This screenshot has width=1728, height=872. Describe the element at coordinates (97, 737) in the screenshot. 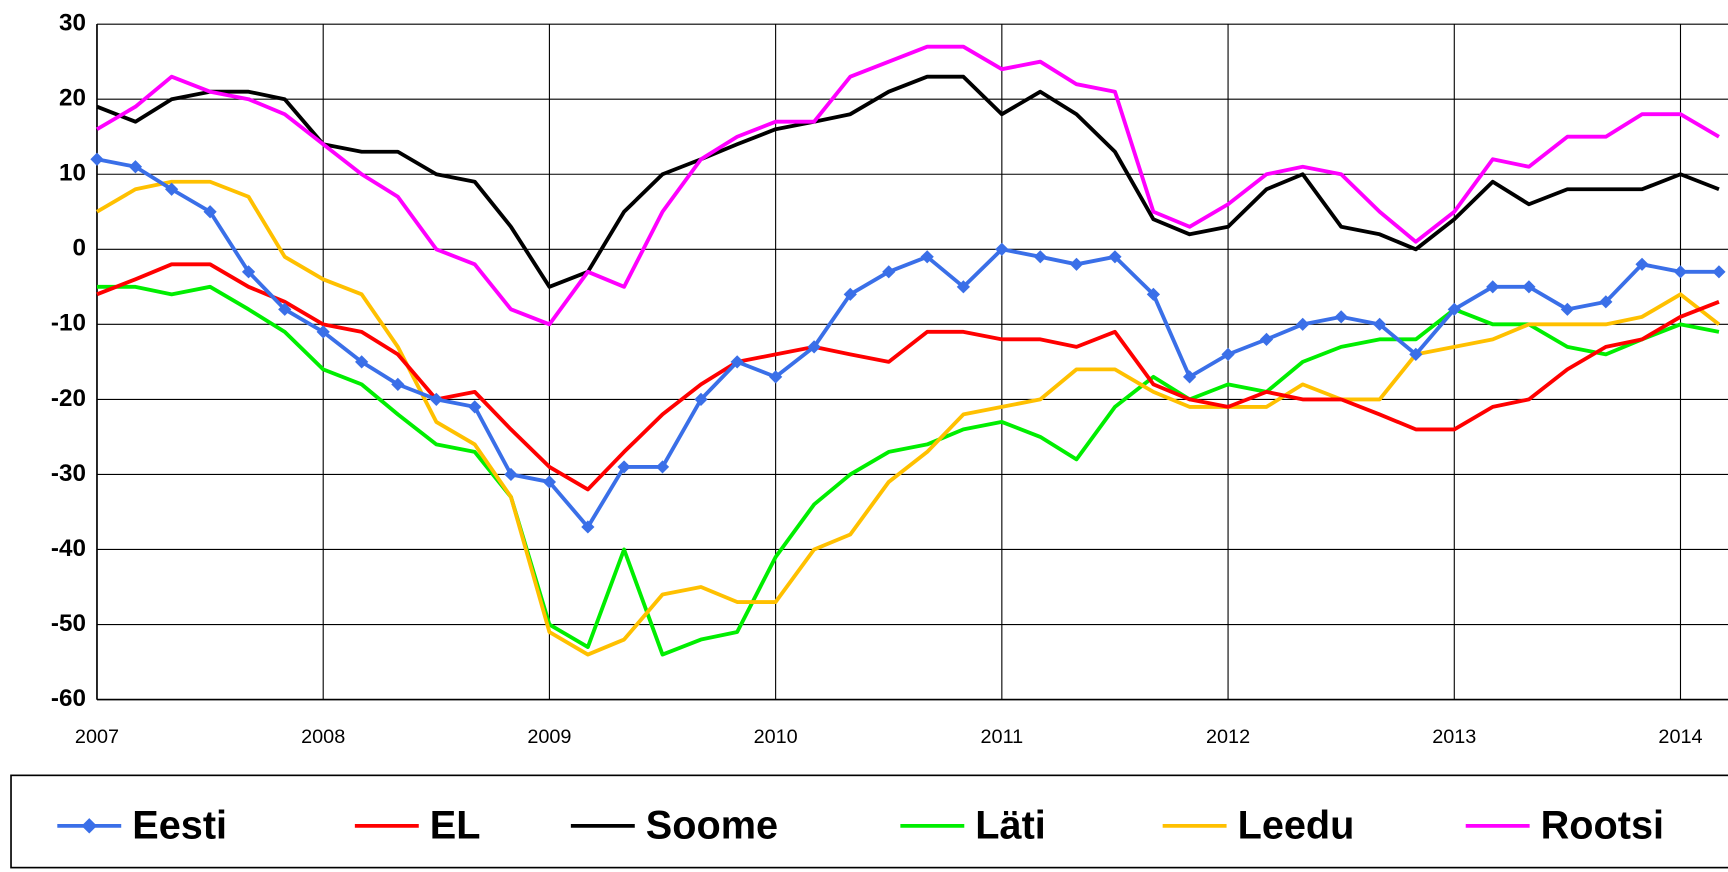

I see `x-tick-label: 2007` at that location.